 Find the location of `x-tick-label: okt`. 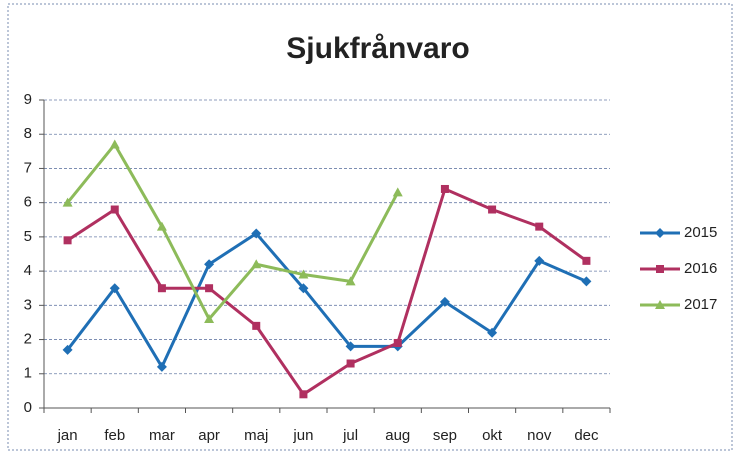

x-tick-label: okt is located at coordinates (492, 435).